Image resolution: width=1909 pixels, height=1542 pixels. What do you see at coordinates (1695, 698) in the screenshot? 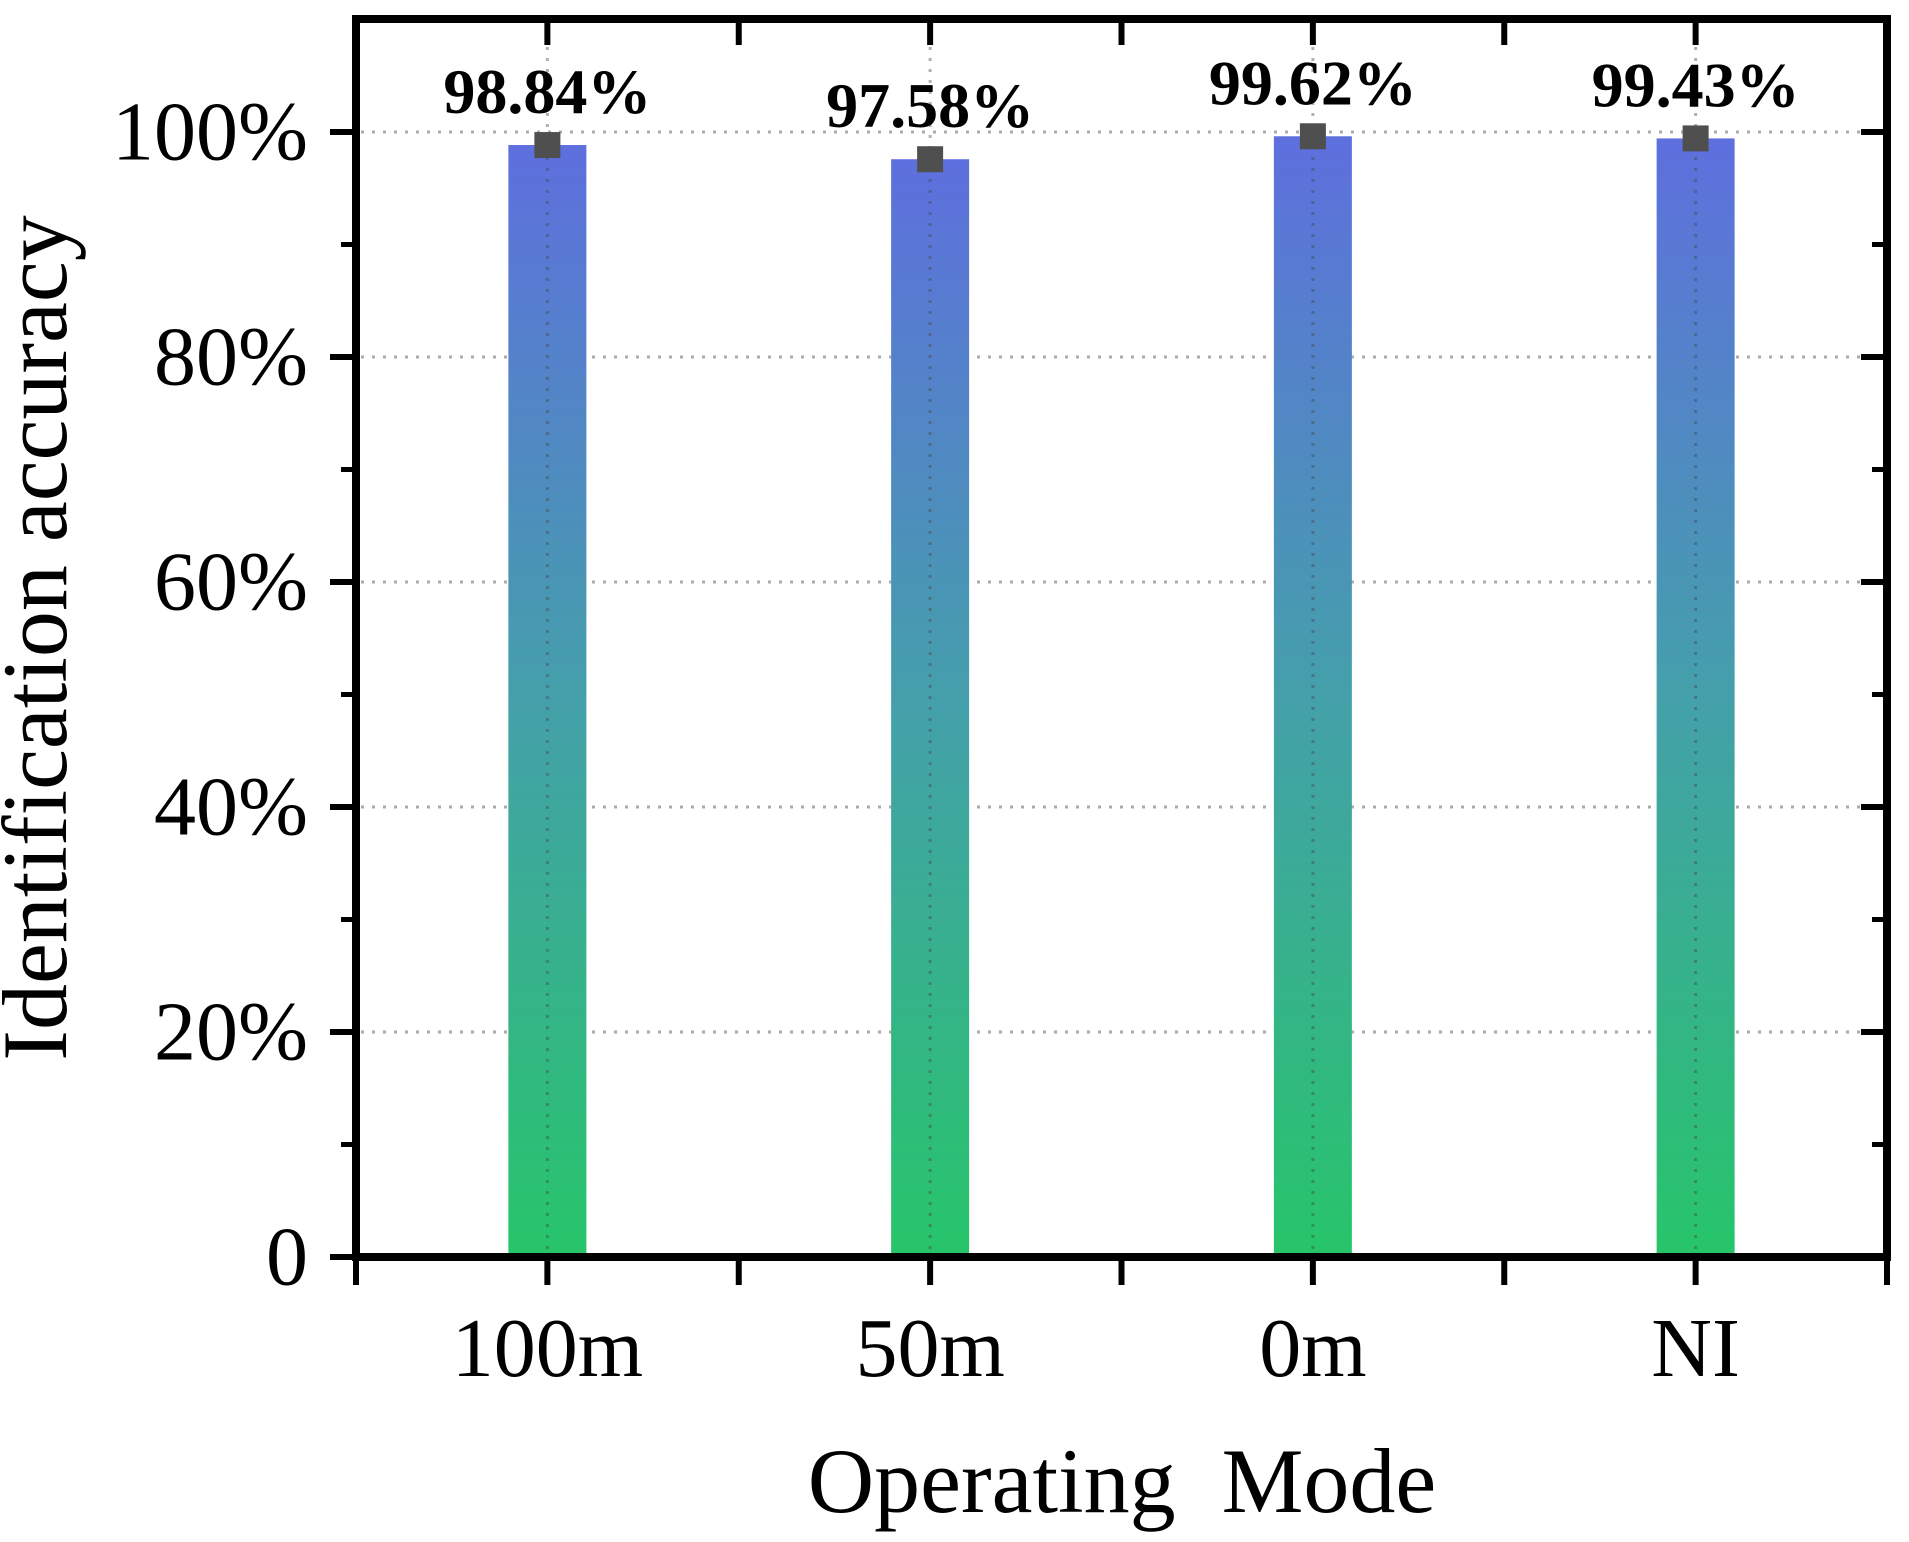
I see `bar-NI` at bounding box center [1695, 698].